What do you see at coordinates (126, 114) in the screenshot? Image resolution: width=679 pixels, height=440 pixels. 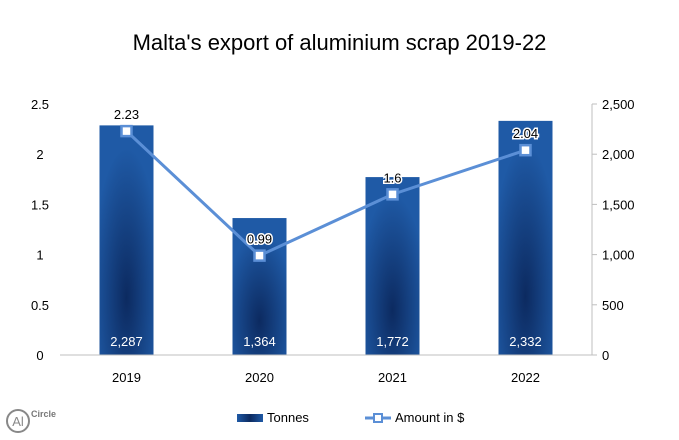 I see `line-data-label: 2.23` at bounding box center [126, 114].